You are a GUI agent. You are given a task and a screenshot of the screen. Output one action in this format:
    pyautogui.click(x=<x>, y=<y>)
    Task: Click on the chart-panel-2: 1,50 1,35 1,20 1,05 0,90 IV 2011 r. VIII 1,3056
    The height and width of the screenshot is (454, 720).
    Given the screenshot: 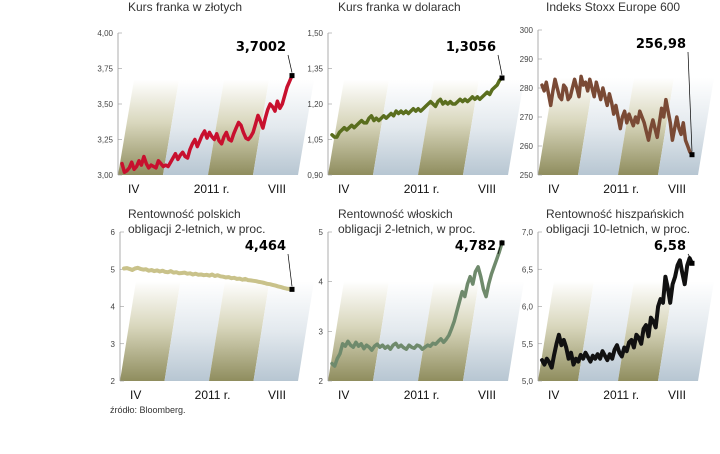 What is the action you would take?
    pyautogui.click(x=415, y=112)
    